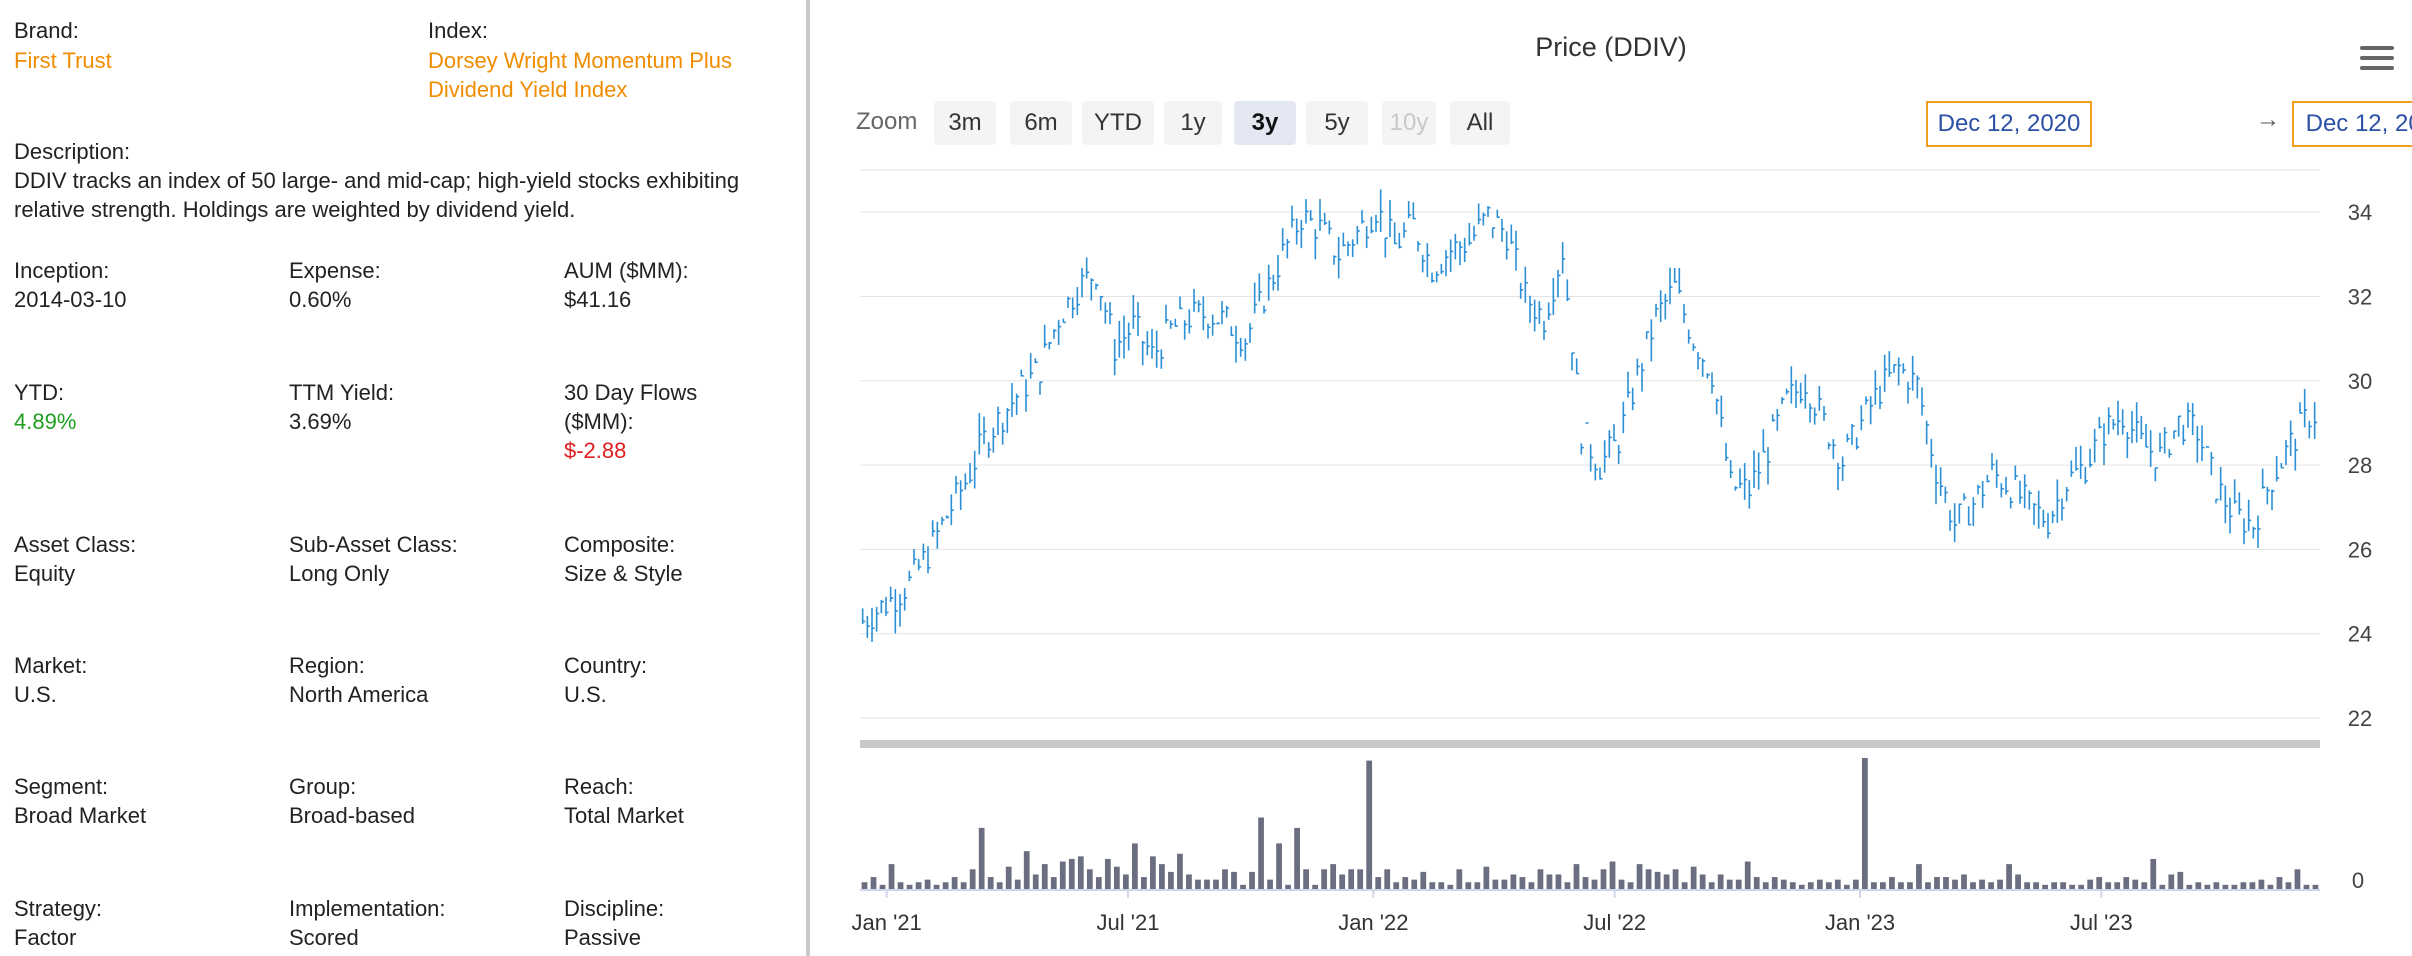 Image resolution: width=2412 pixels, height=956 pixels. Describe the element at coordinates (63, 60) in the screenshot. I see `brand-link: First Trust` at that location.